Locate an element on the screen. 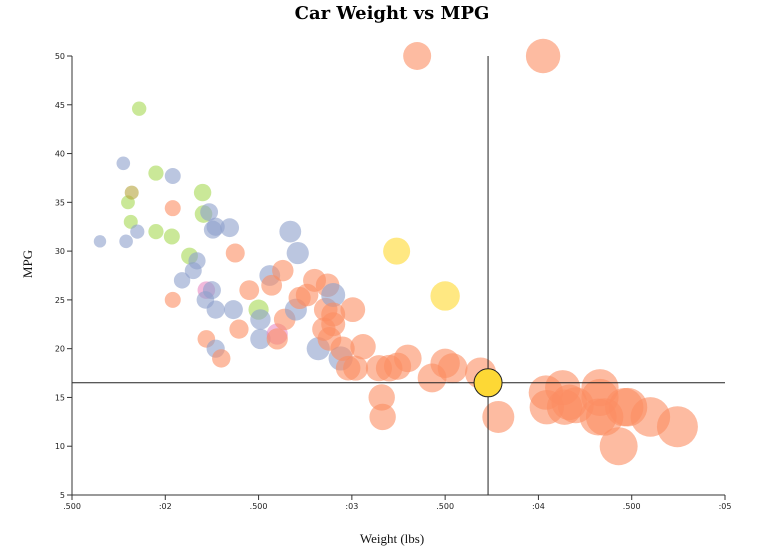 Image resolution: width=770 pixels, height=556 pixels. y-tick-label: 50 is located at coordinates (60, 56).